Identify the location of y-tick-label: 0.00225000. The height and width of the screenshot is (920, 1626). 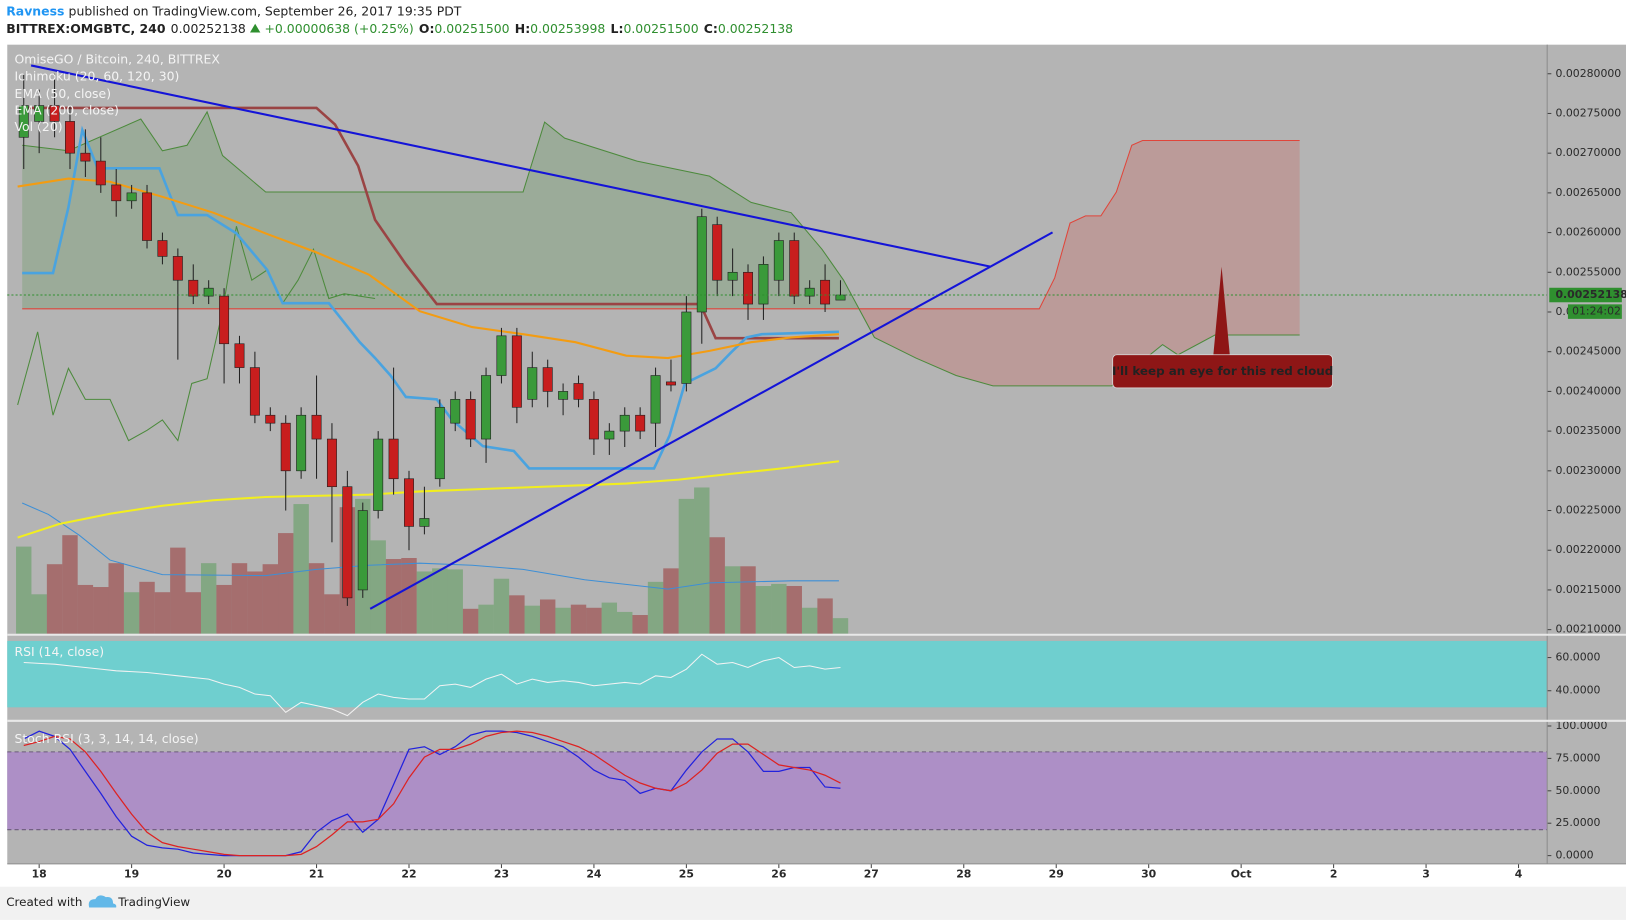
(1588, 510).